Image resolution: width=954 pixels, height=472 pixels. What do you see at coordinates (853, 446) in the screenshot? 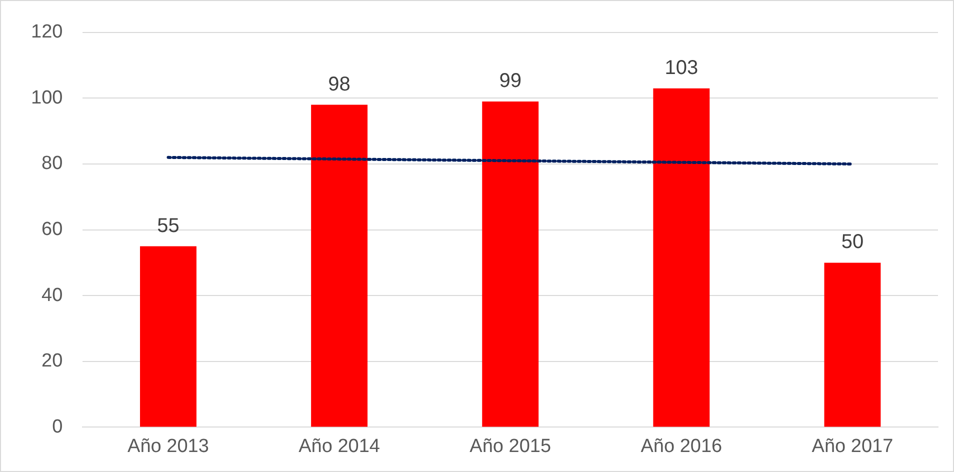
I see `x-tick-label: Año 2017` at bounding box center [853, 446].